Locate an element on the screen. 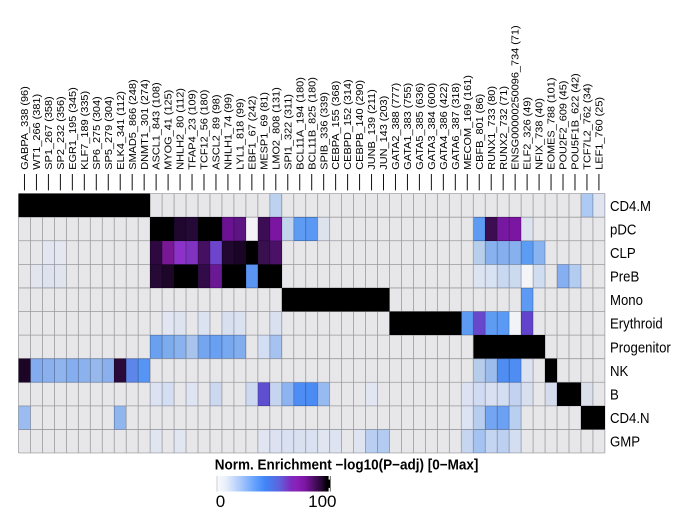  svg-text: CD4.M is located at coordinates (630, 205).